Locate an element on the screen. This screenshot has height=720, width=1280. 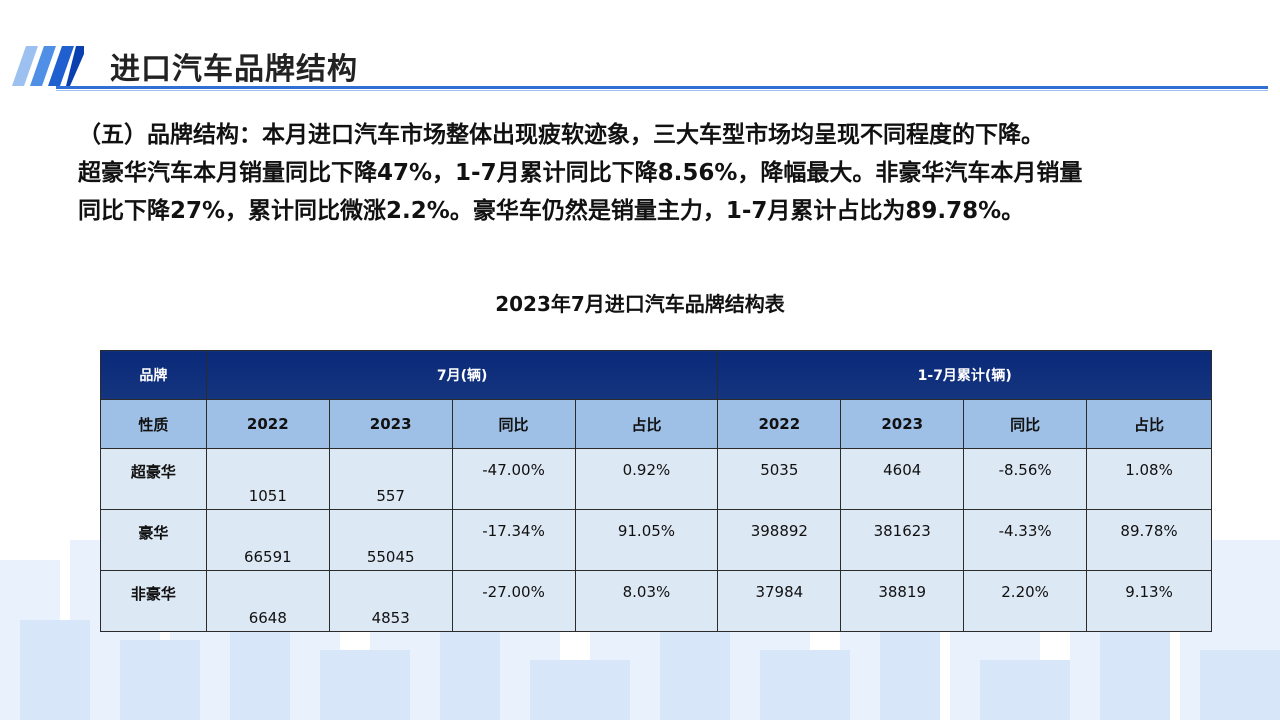
table-cell: -17.34% is located at coordinates (513, 540).